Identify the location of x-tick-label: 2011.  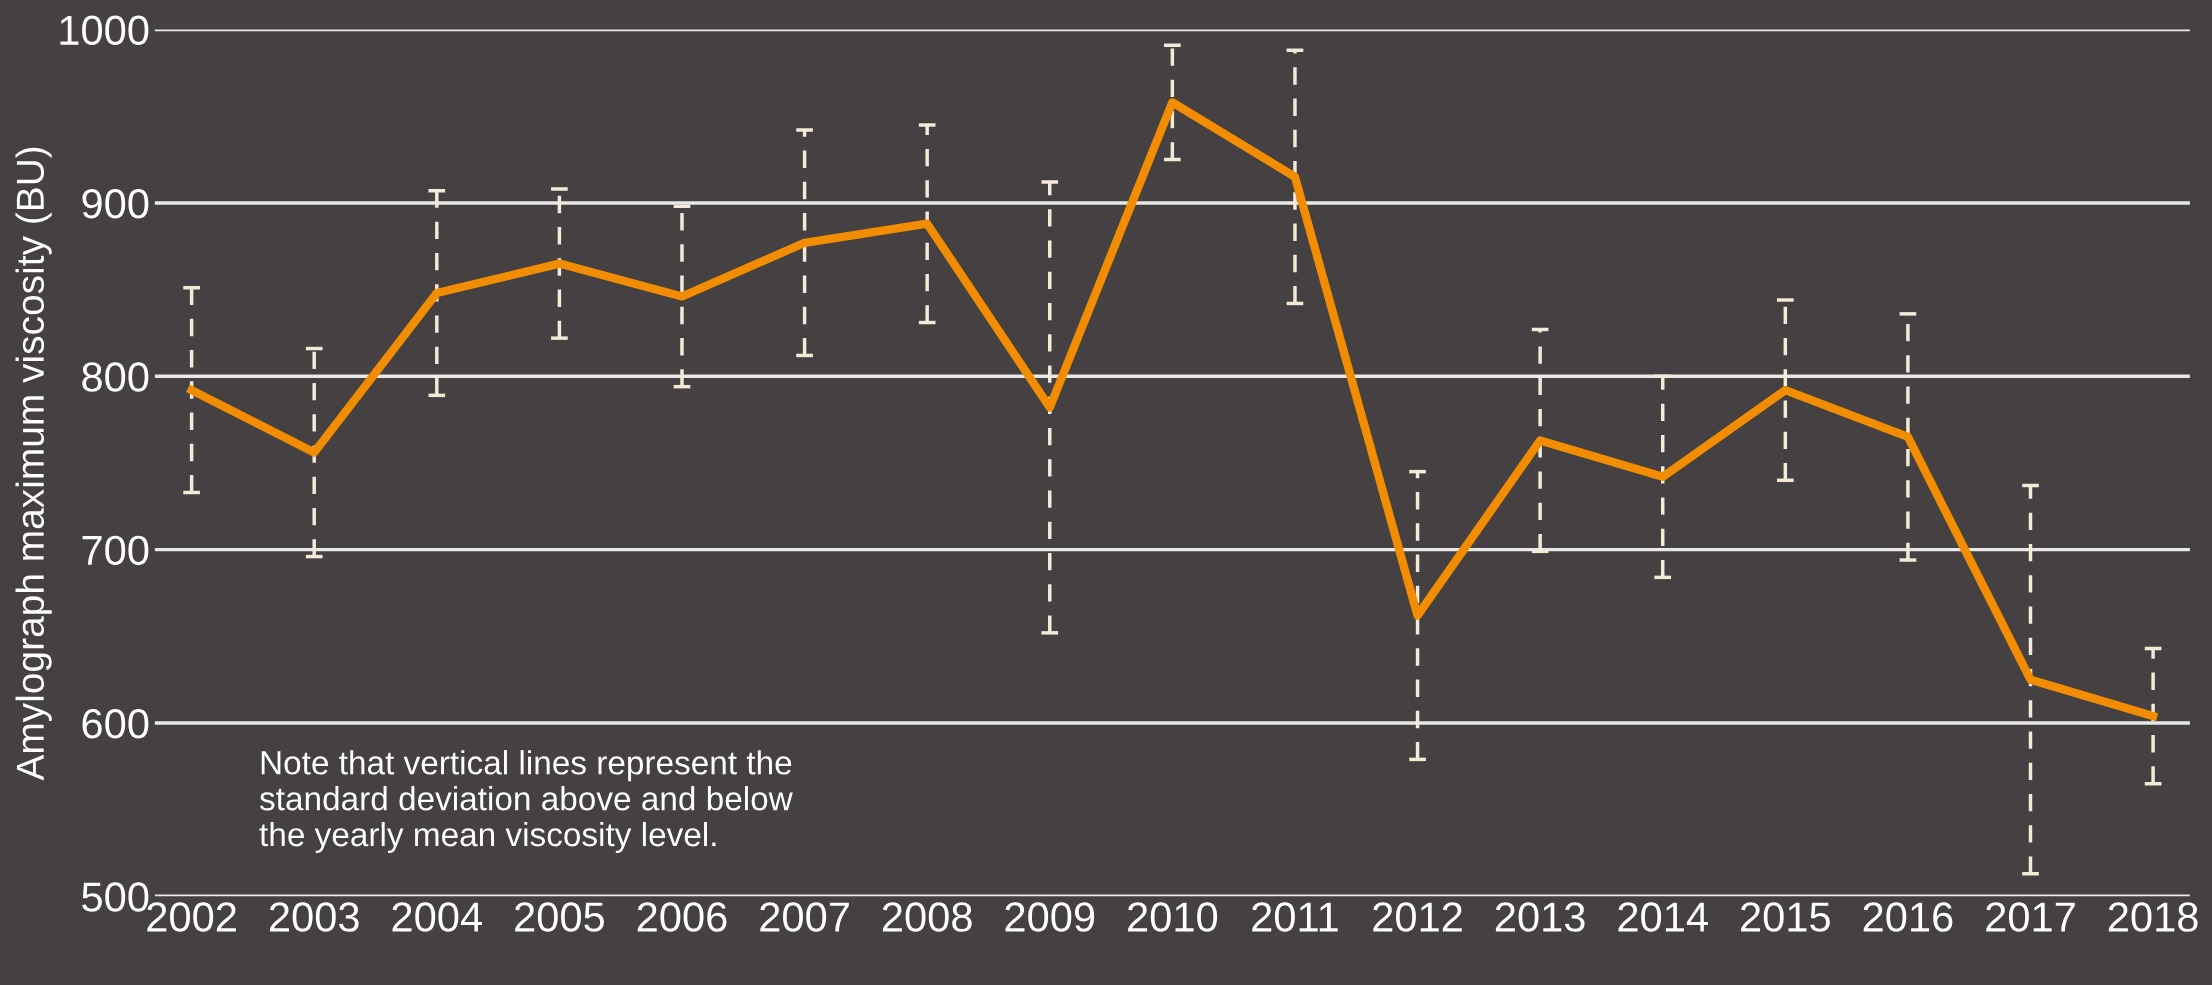
(1295, 917).